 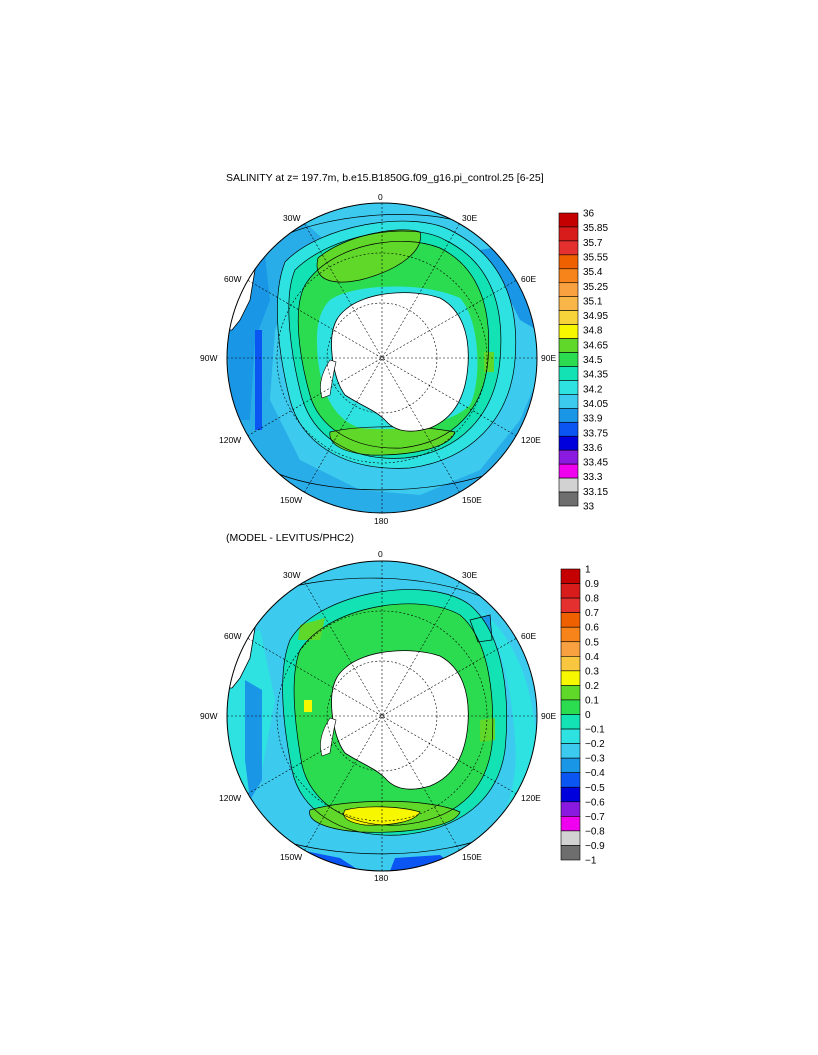 What do you see at coordinates (595, 802) in the screenshot?
I see `colorbar-label: −0.6` at bounding box center [595, 802].